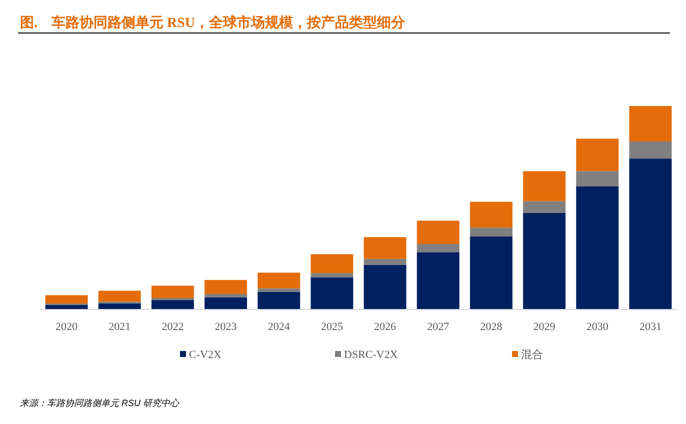 This screenshot has height=424, width=686. What do you see at coordinates (332, 327) in the screenshot?
I see `x-tick-label: 2025` at bounding box center [332, 327].